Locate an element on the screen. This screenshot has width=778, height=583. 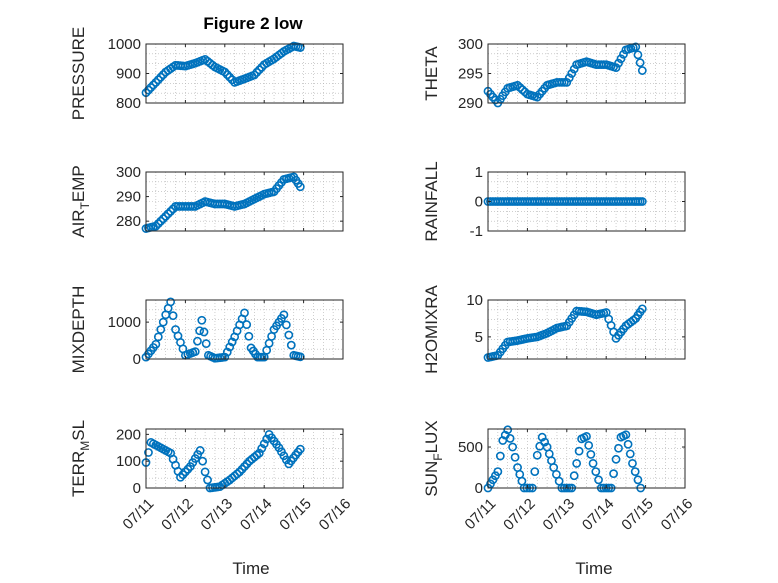
y-tick-label: 800 is located at coordinates (128, 103).